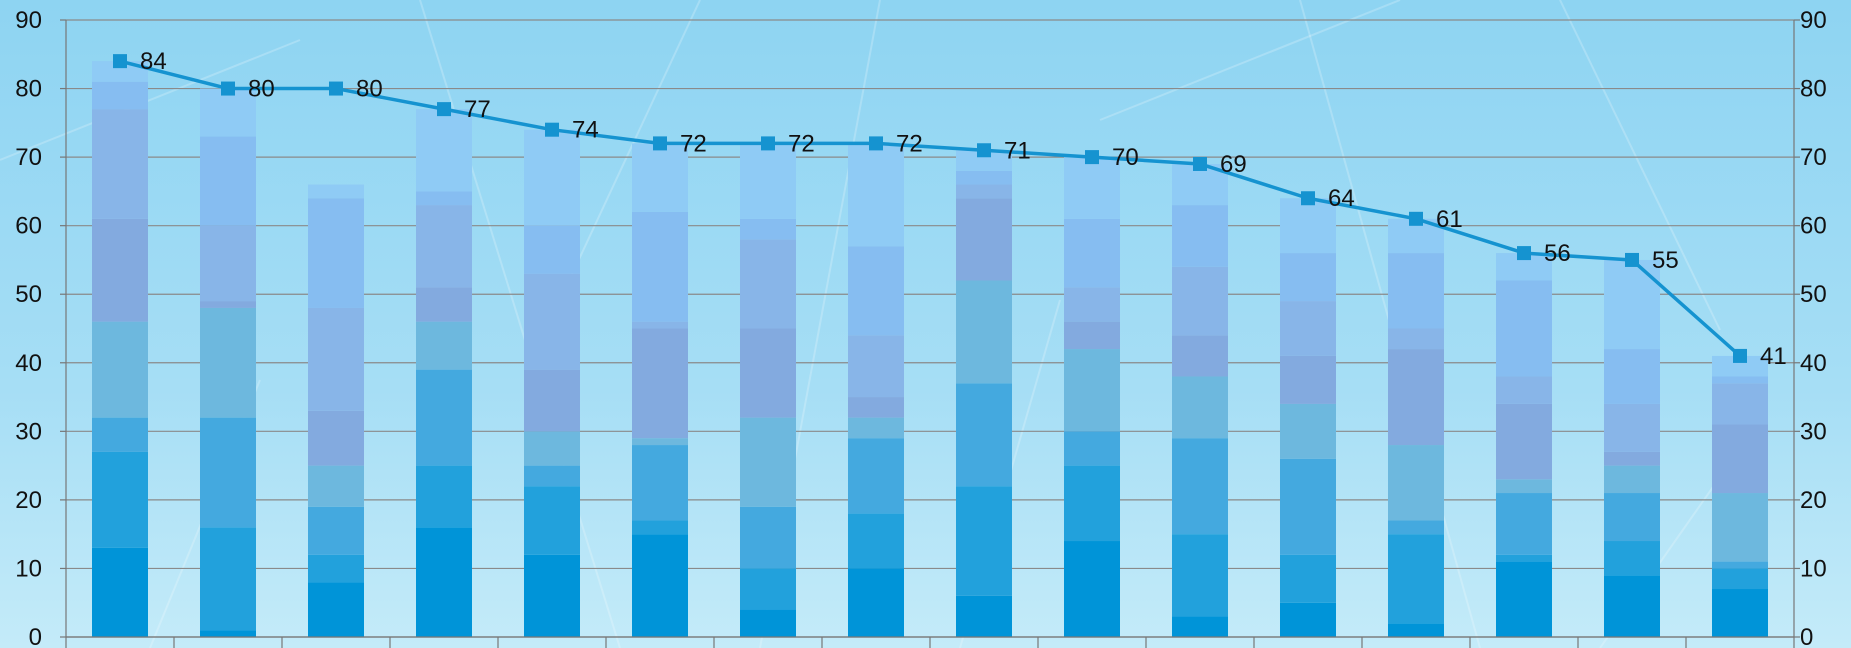 Image resolution: width=1851 pixels, height=648 pixels. Describe the element at coordinates (1665, 260) in the screenshot. I see `data-label: 55` at that location.